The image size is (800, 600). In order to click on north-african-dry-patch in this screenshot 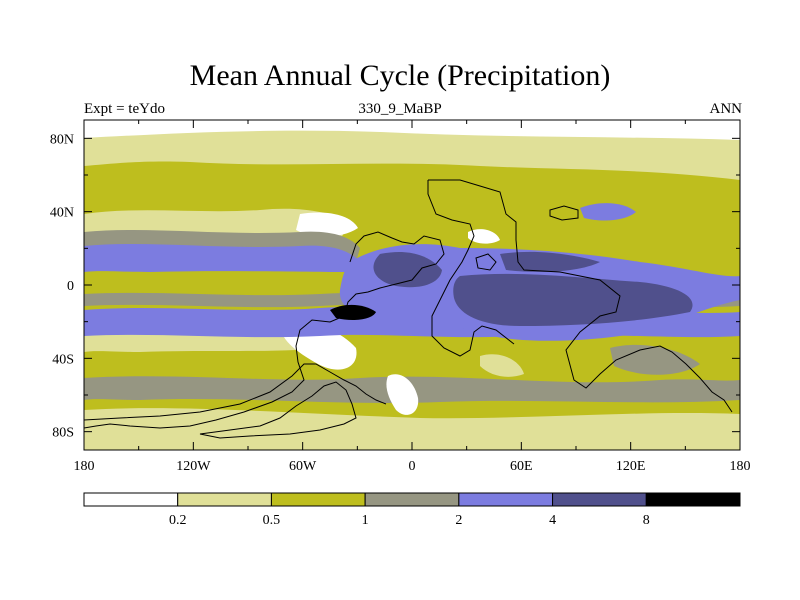, I will do `click(484, 236)`.